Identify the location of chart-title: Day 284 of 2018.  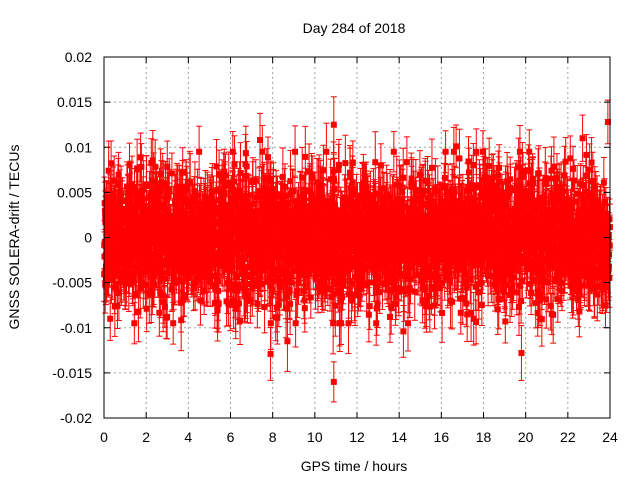
(354, 28).